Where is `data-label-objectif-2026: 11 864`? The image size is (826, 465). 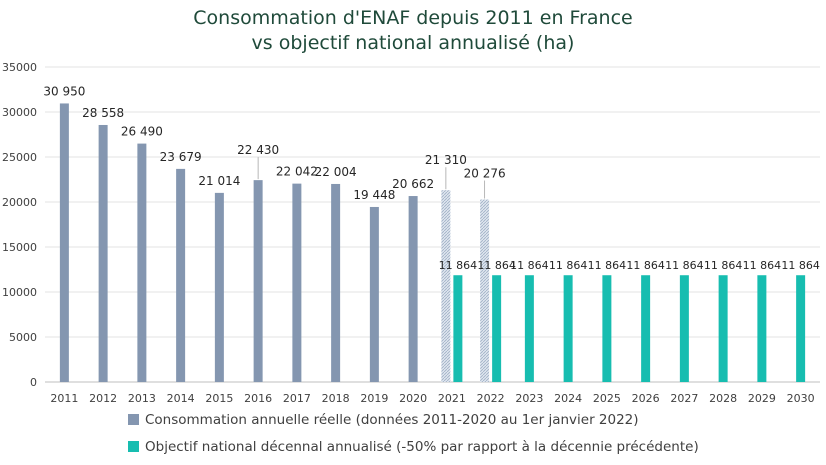 data-label-objectif-2026: 11 864 is located at coordinates (645, 265).